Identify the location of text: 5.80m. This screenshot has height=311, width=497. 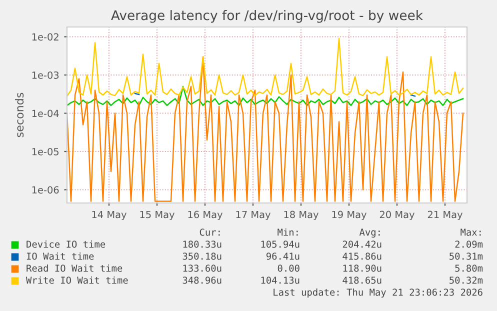
(469, 268).